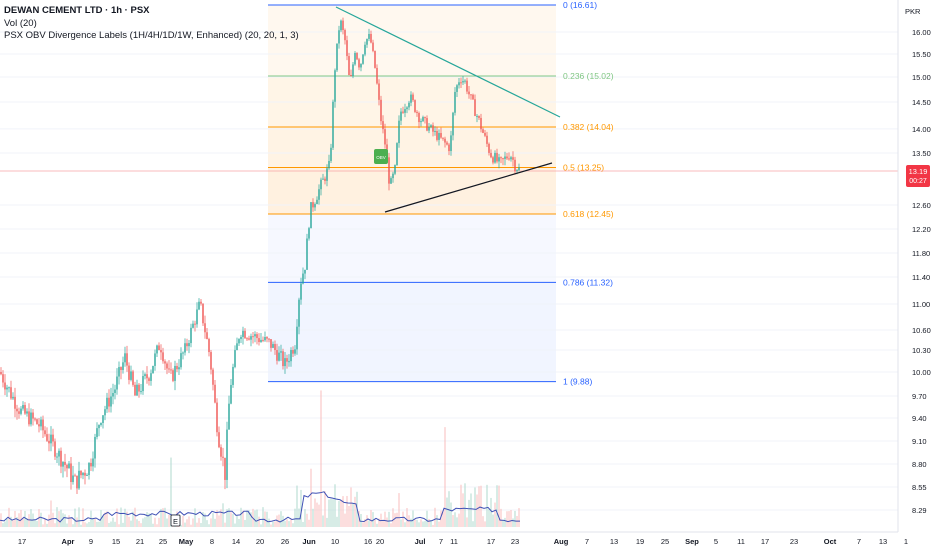 Image resolution: width=932 pixels, height=550 pixels. I want to click on price-tick-label: 9.70, so click(919, 396).